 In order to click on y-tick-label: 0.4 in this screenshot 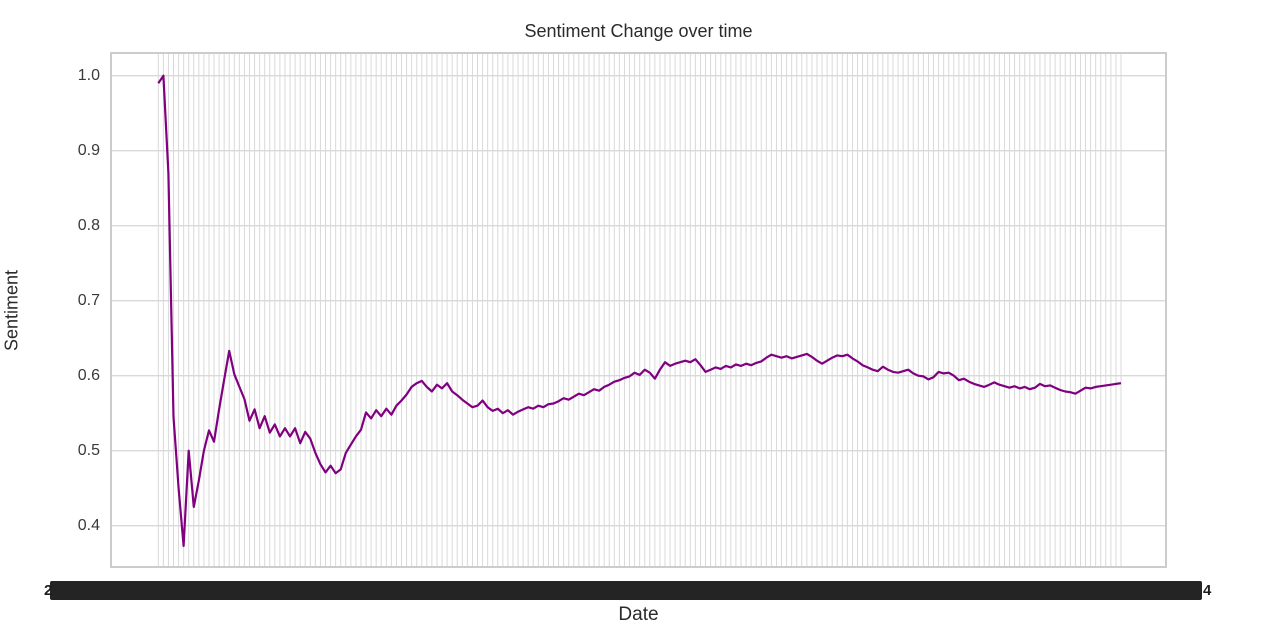, I will do `click(88, 525)`.